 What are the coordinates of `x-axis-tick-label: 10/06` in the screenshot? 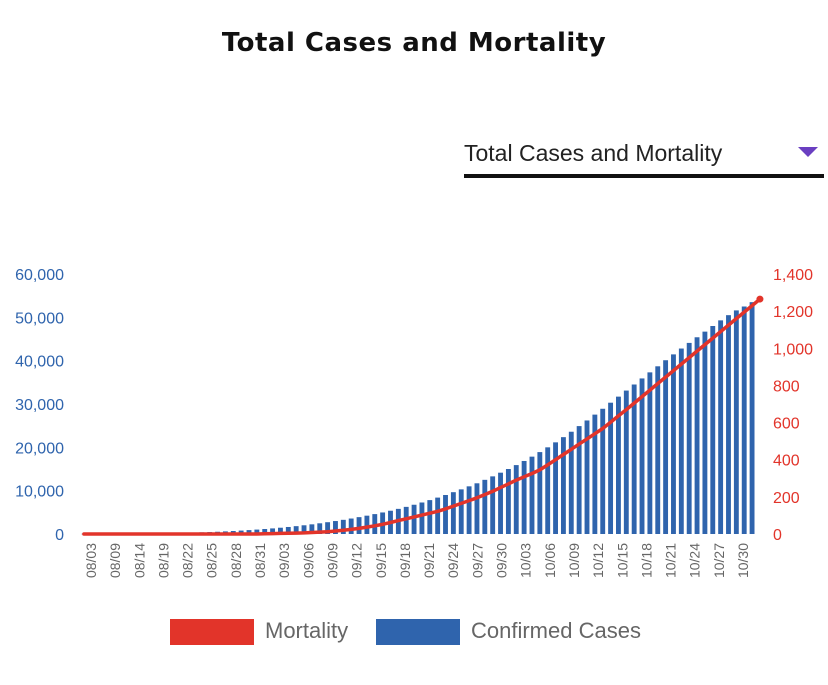 It's located at (550, 560).